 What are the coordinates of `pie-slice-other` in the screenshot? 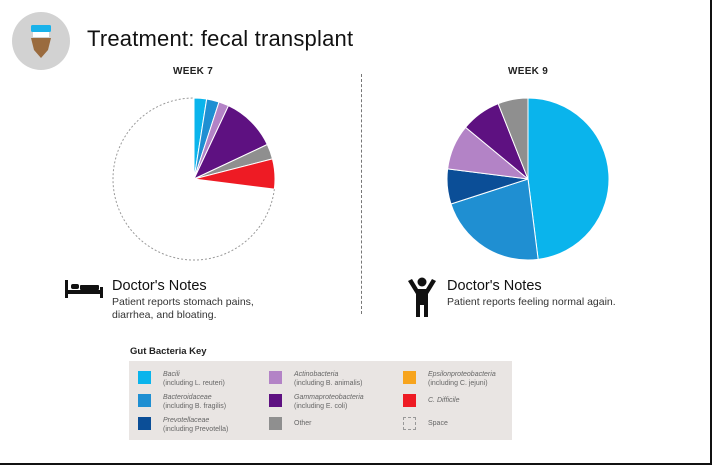 It's located at (513, 138).